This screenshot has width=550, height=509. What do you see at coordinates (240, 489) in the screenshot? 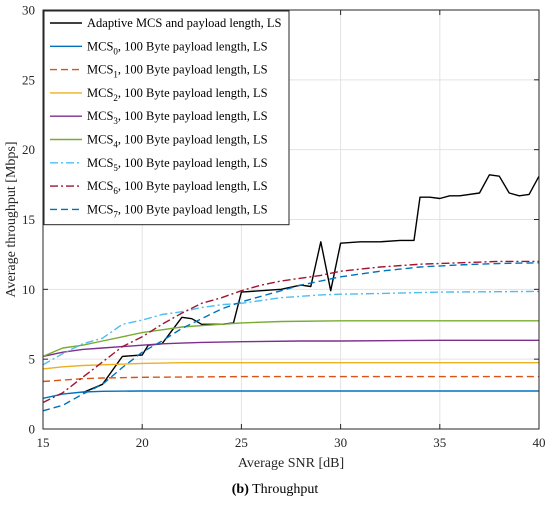
I see `caption-letter: (b)` at bounding box center [240, 489].